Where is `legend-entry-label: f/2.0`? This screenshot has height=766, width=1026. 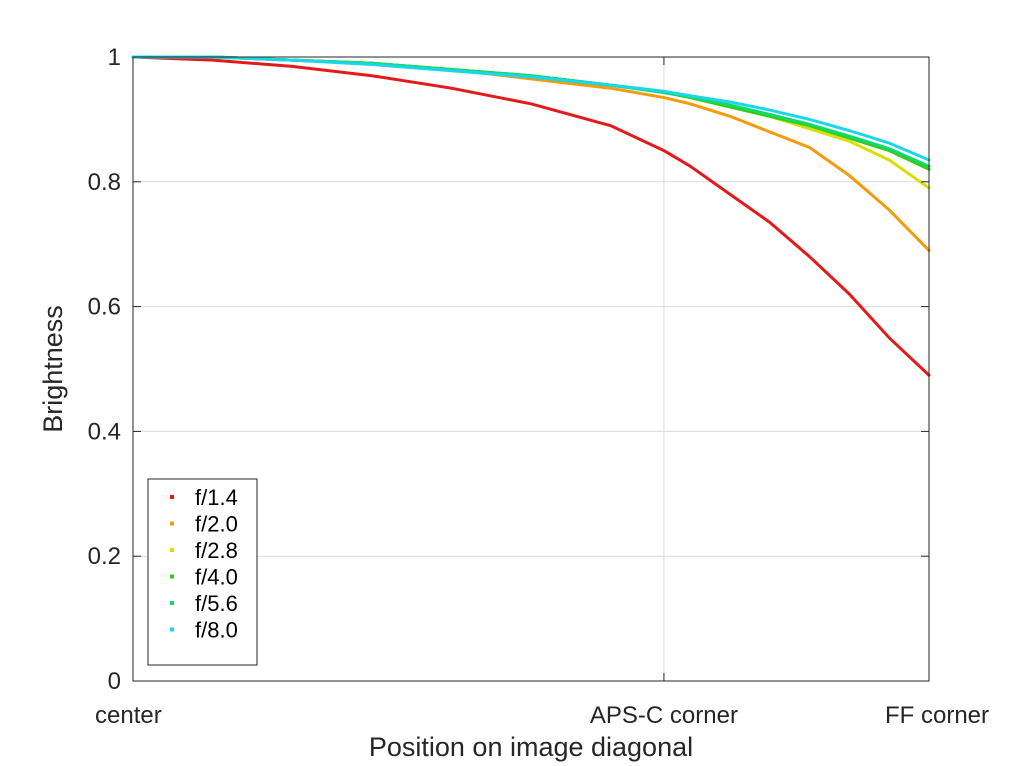 legend-entry-label: f/2.0 is located at coordinates (216, 524).